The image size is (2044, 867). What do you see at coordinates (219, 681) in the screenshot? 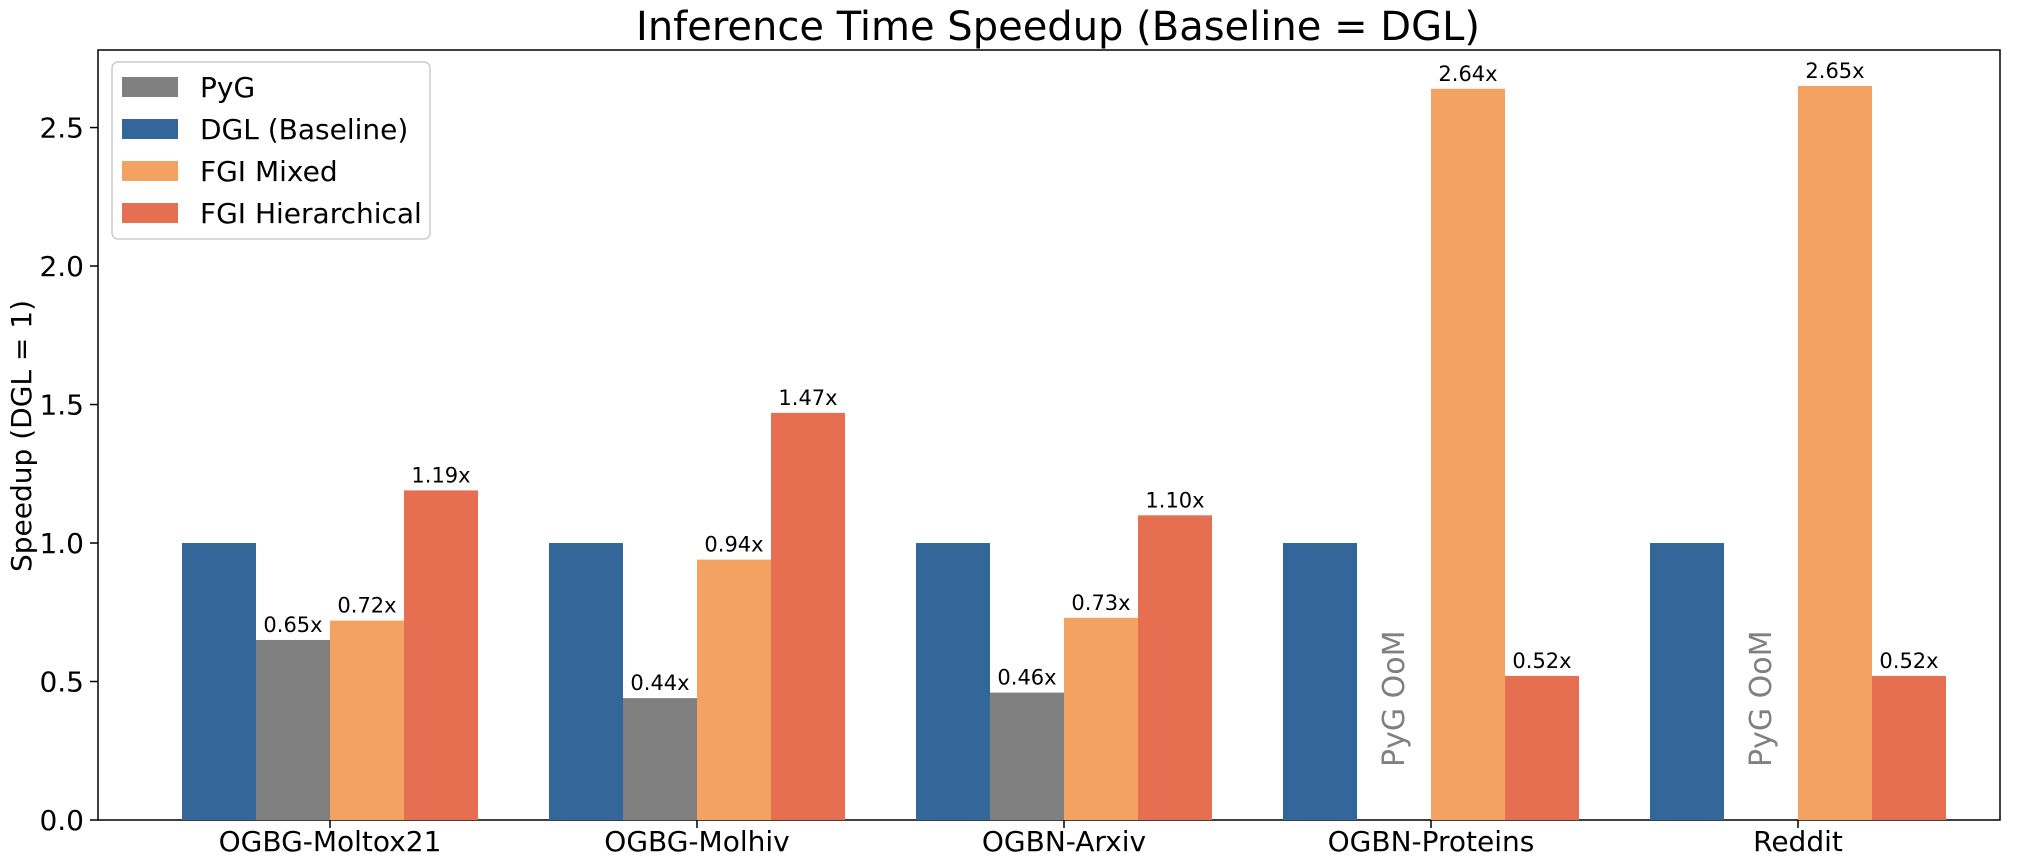
I see `bar-dgl-baseline--0` at bounding box center [219, 681].